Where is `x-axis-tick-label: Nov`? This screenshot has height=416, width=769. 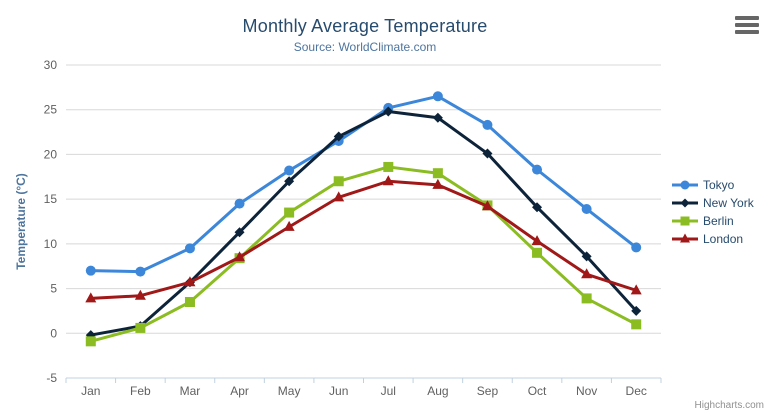 x-axis-tick-label: Nov is located at coordinates (586, 391).